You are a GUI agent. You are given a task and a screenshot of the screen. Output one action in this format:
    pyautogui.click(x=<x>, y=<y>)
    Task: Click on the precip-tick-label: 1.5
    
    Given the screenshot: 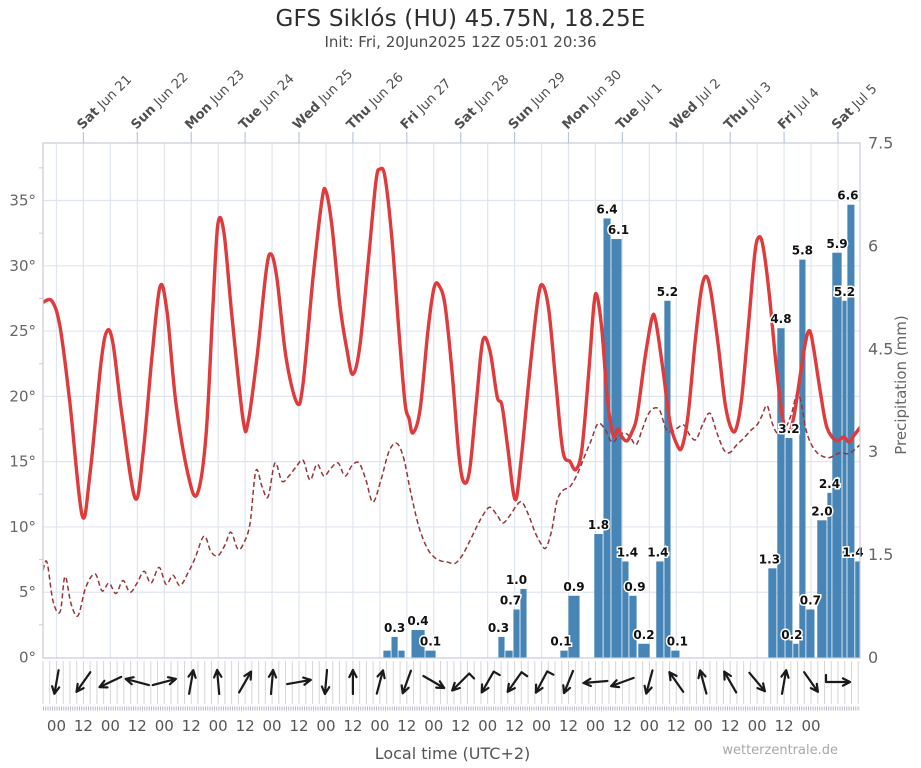 What is the action you would take?
    pyautogui.click(x=880, y=554)
    